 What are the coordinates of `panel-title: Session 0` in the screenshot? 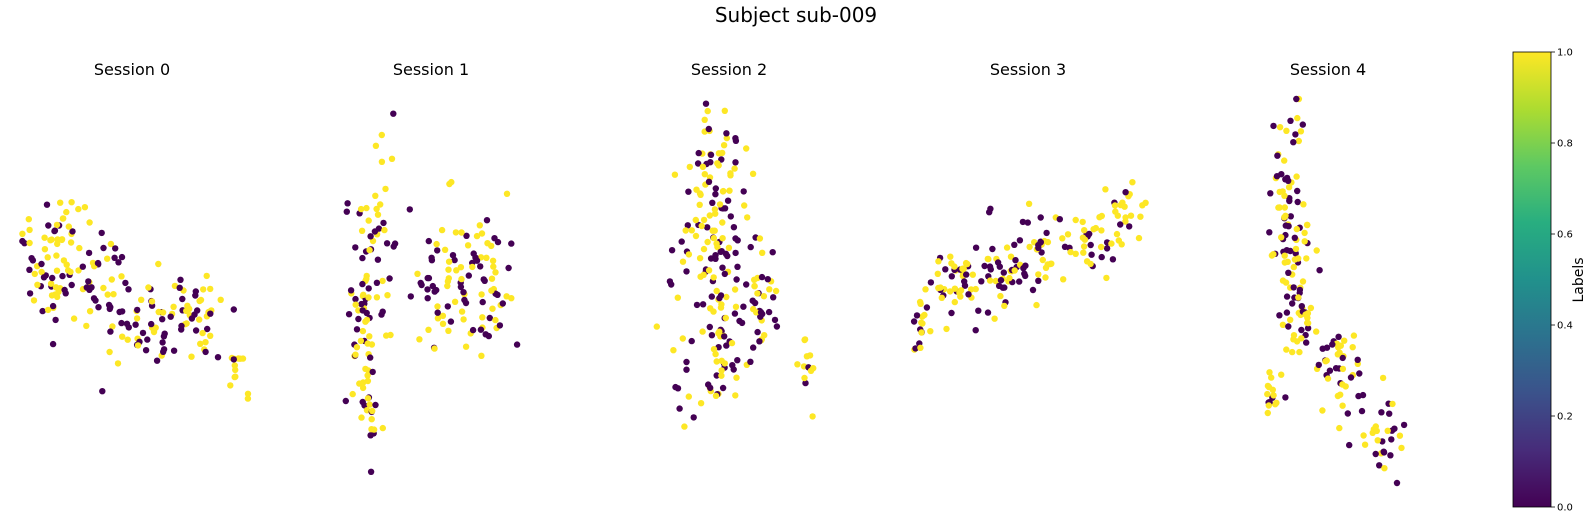 It's located at (132, 69).